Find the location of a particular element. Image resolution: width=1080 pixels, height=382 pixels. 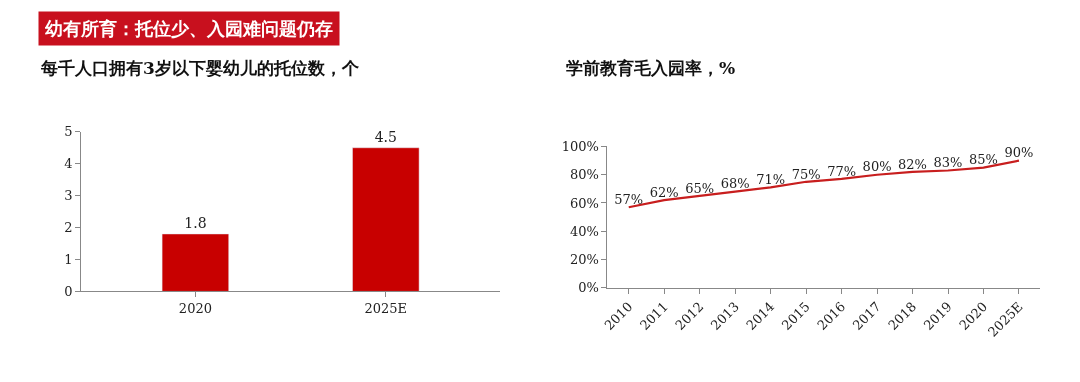

y-tick-label: 4 is located at coordinates (68, 164).